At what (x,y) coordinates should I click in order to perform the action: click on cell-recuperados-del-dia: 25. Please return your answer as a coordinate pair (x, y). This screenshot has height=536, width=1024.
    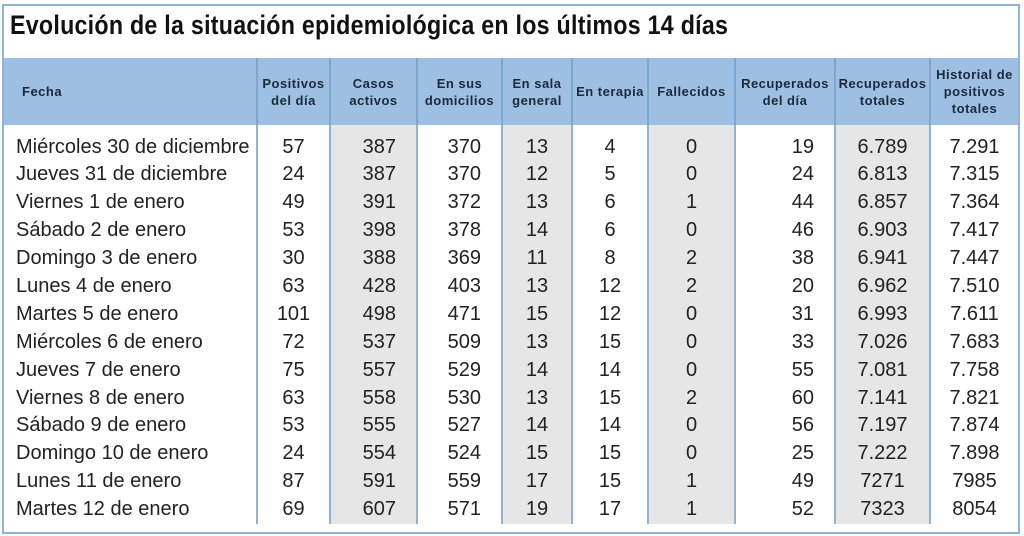
    Looking at the image, I should click on (784, 453).